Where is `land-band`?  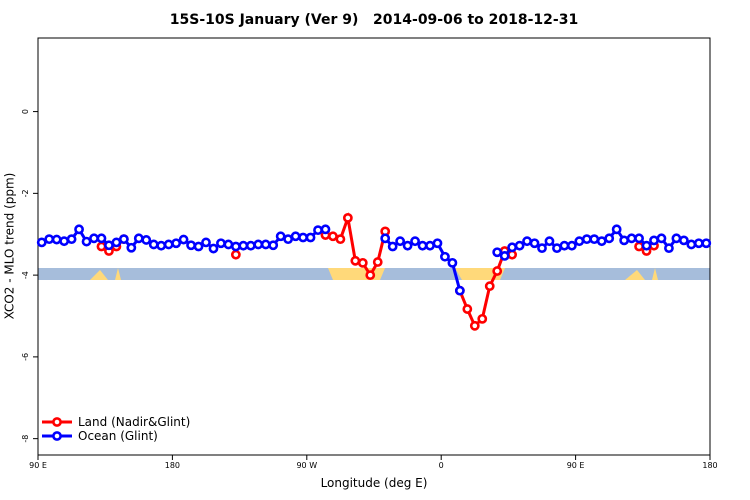
land-band is located at coordinates (356, 274).